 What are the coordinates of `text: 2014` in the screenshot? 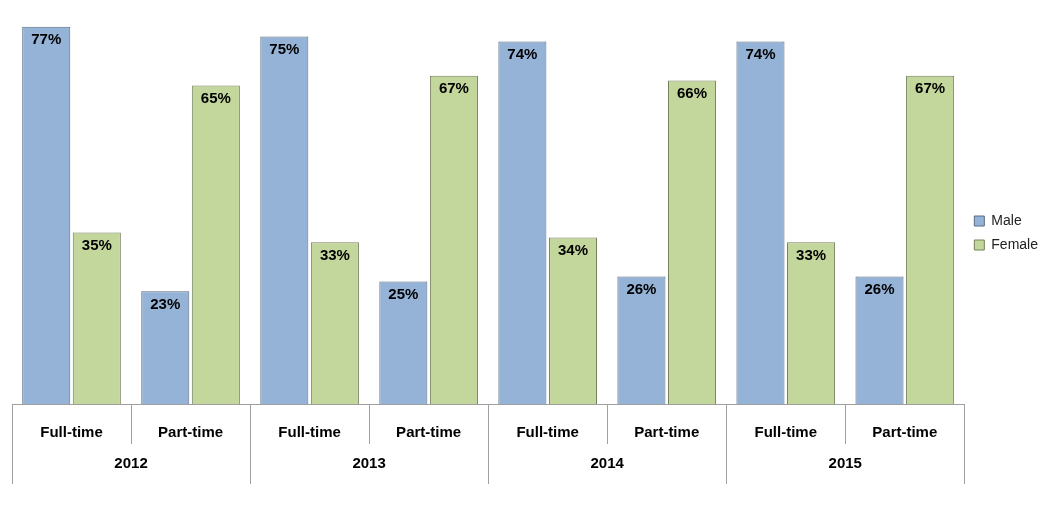 It's located at (607, 463).